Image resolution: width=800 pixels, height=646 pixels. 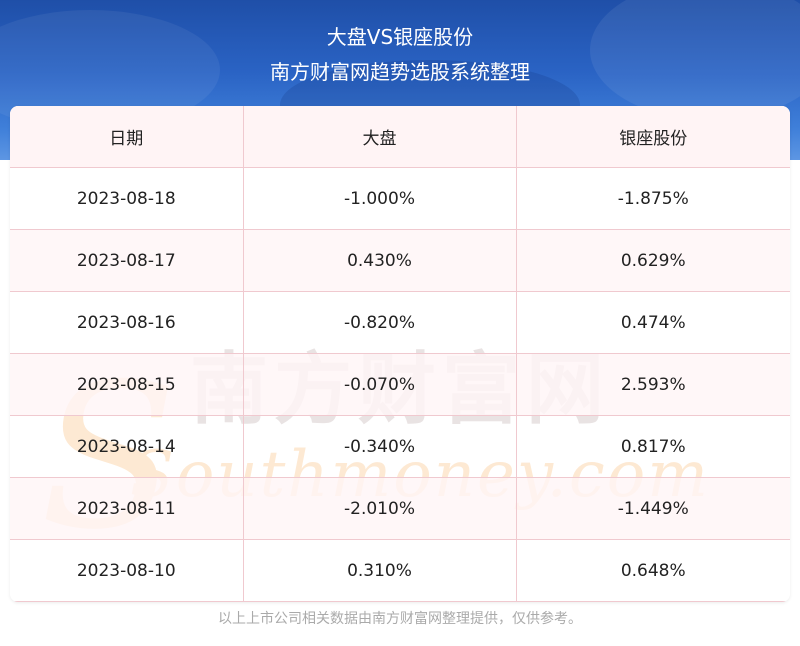 I want to click on table-row: 2023-08-16 -0.820% 0.474%, so click(x=400, y=322).